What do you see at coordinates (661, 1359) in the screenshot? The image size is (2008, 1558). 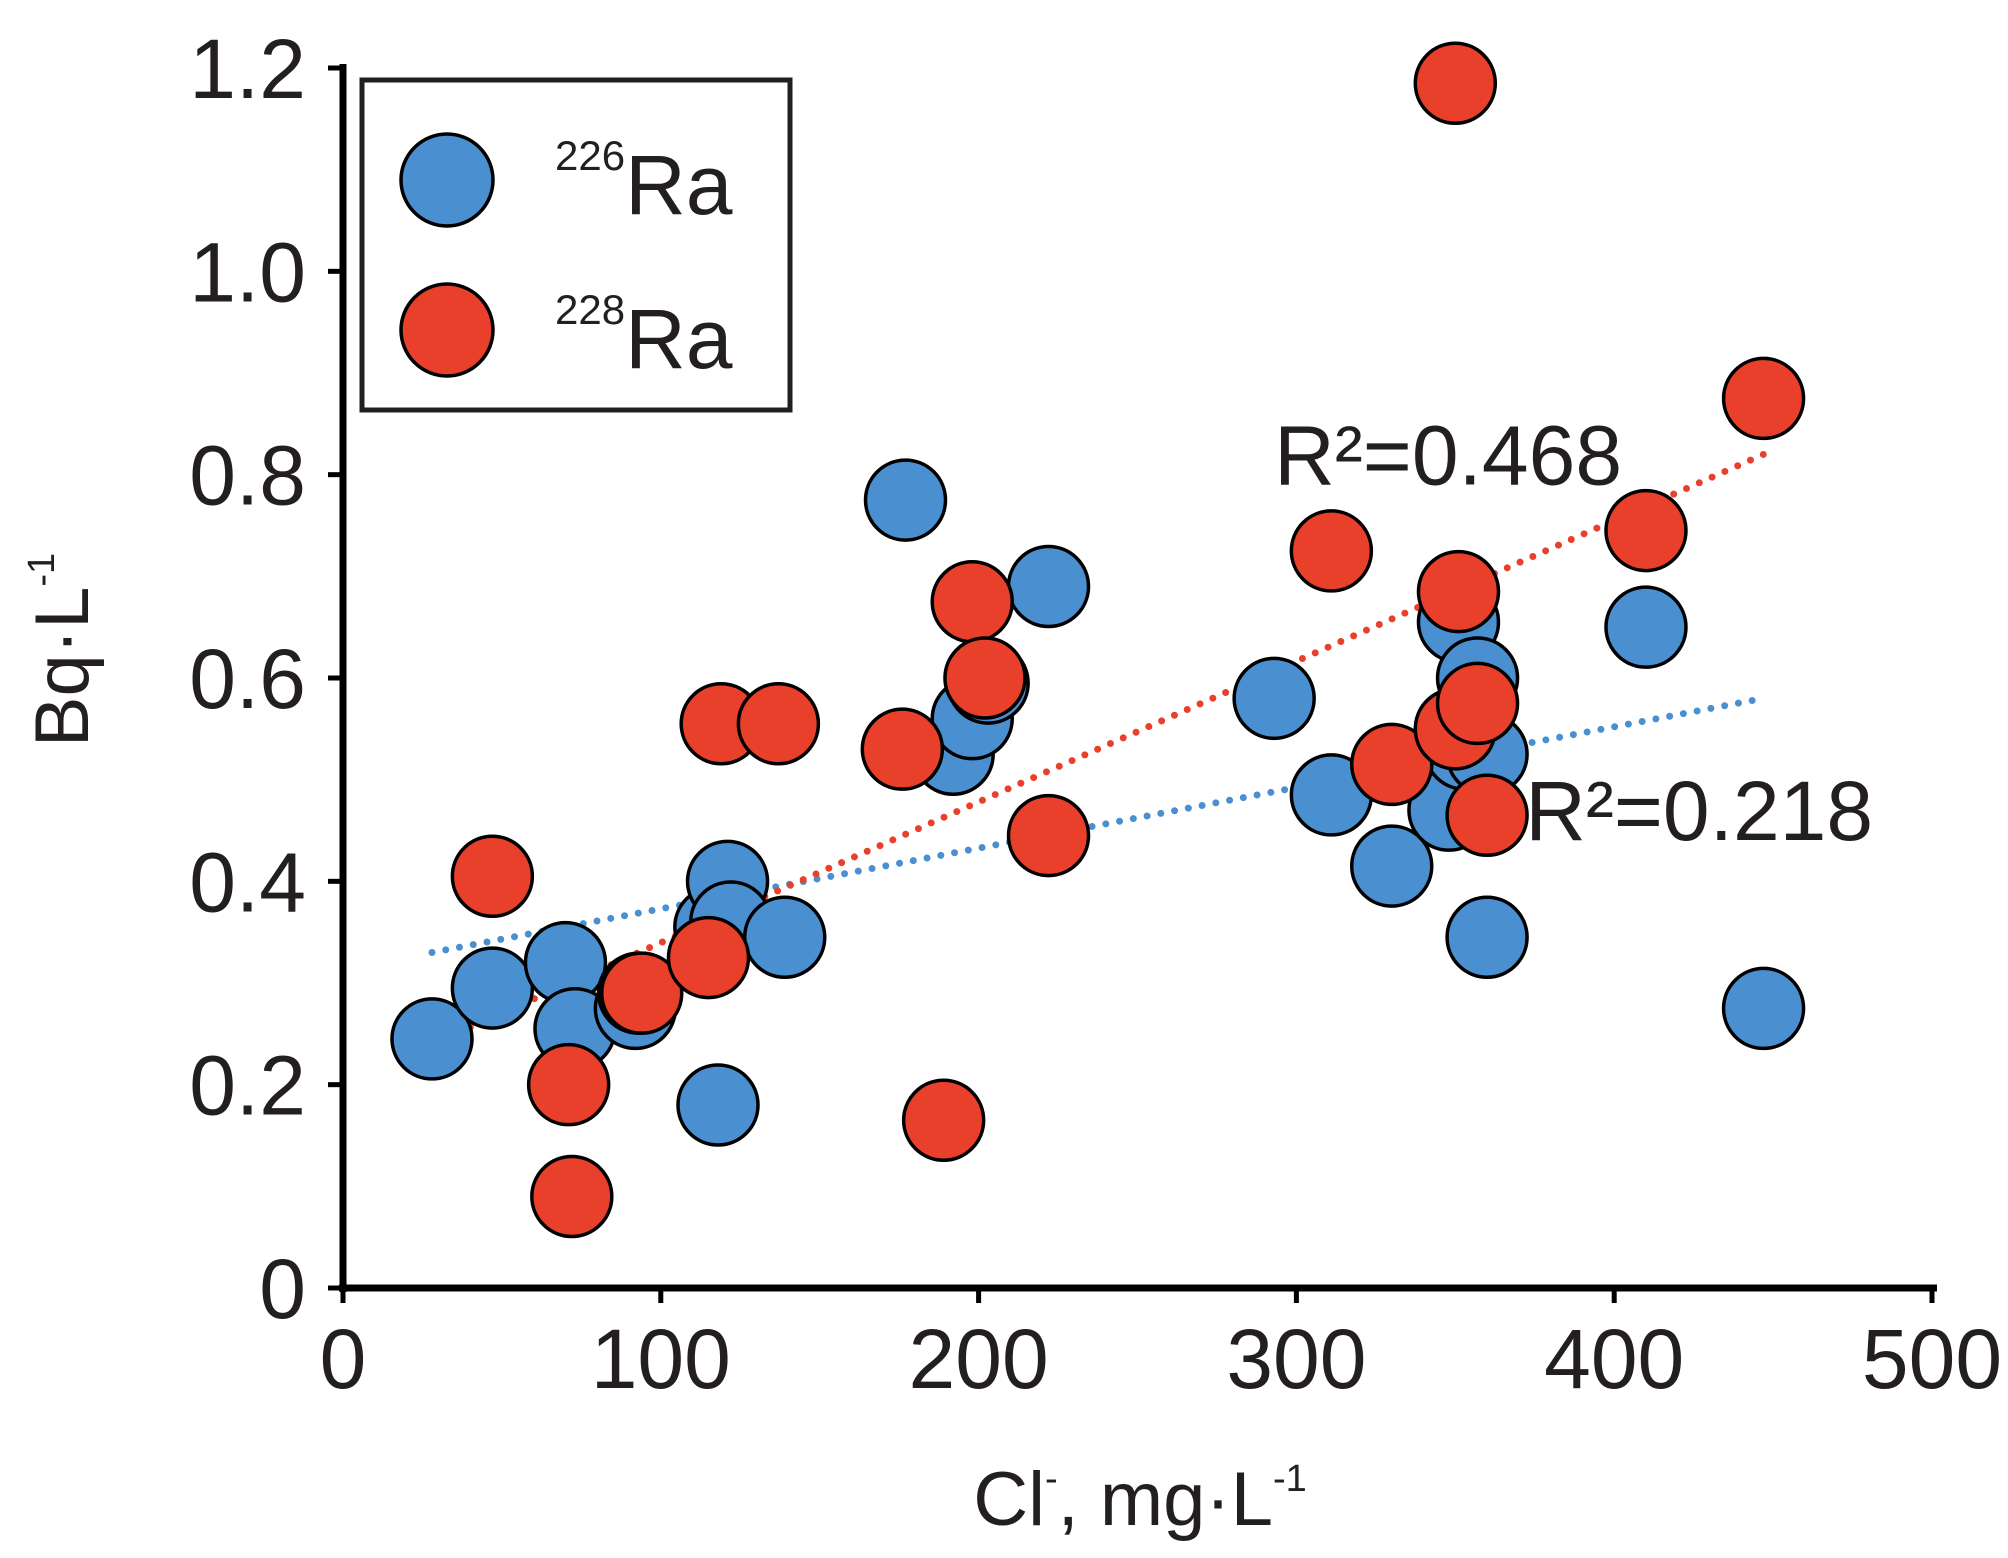 I see `x-tick-label-100: 100` at bounding box center [661, 1359].